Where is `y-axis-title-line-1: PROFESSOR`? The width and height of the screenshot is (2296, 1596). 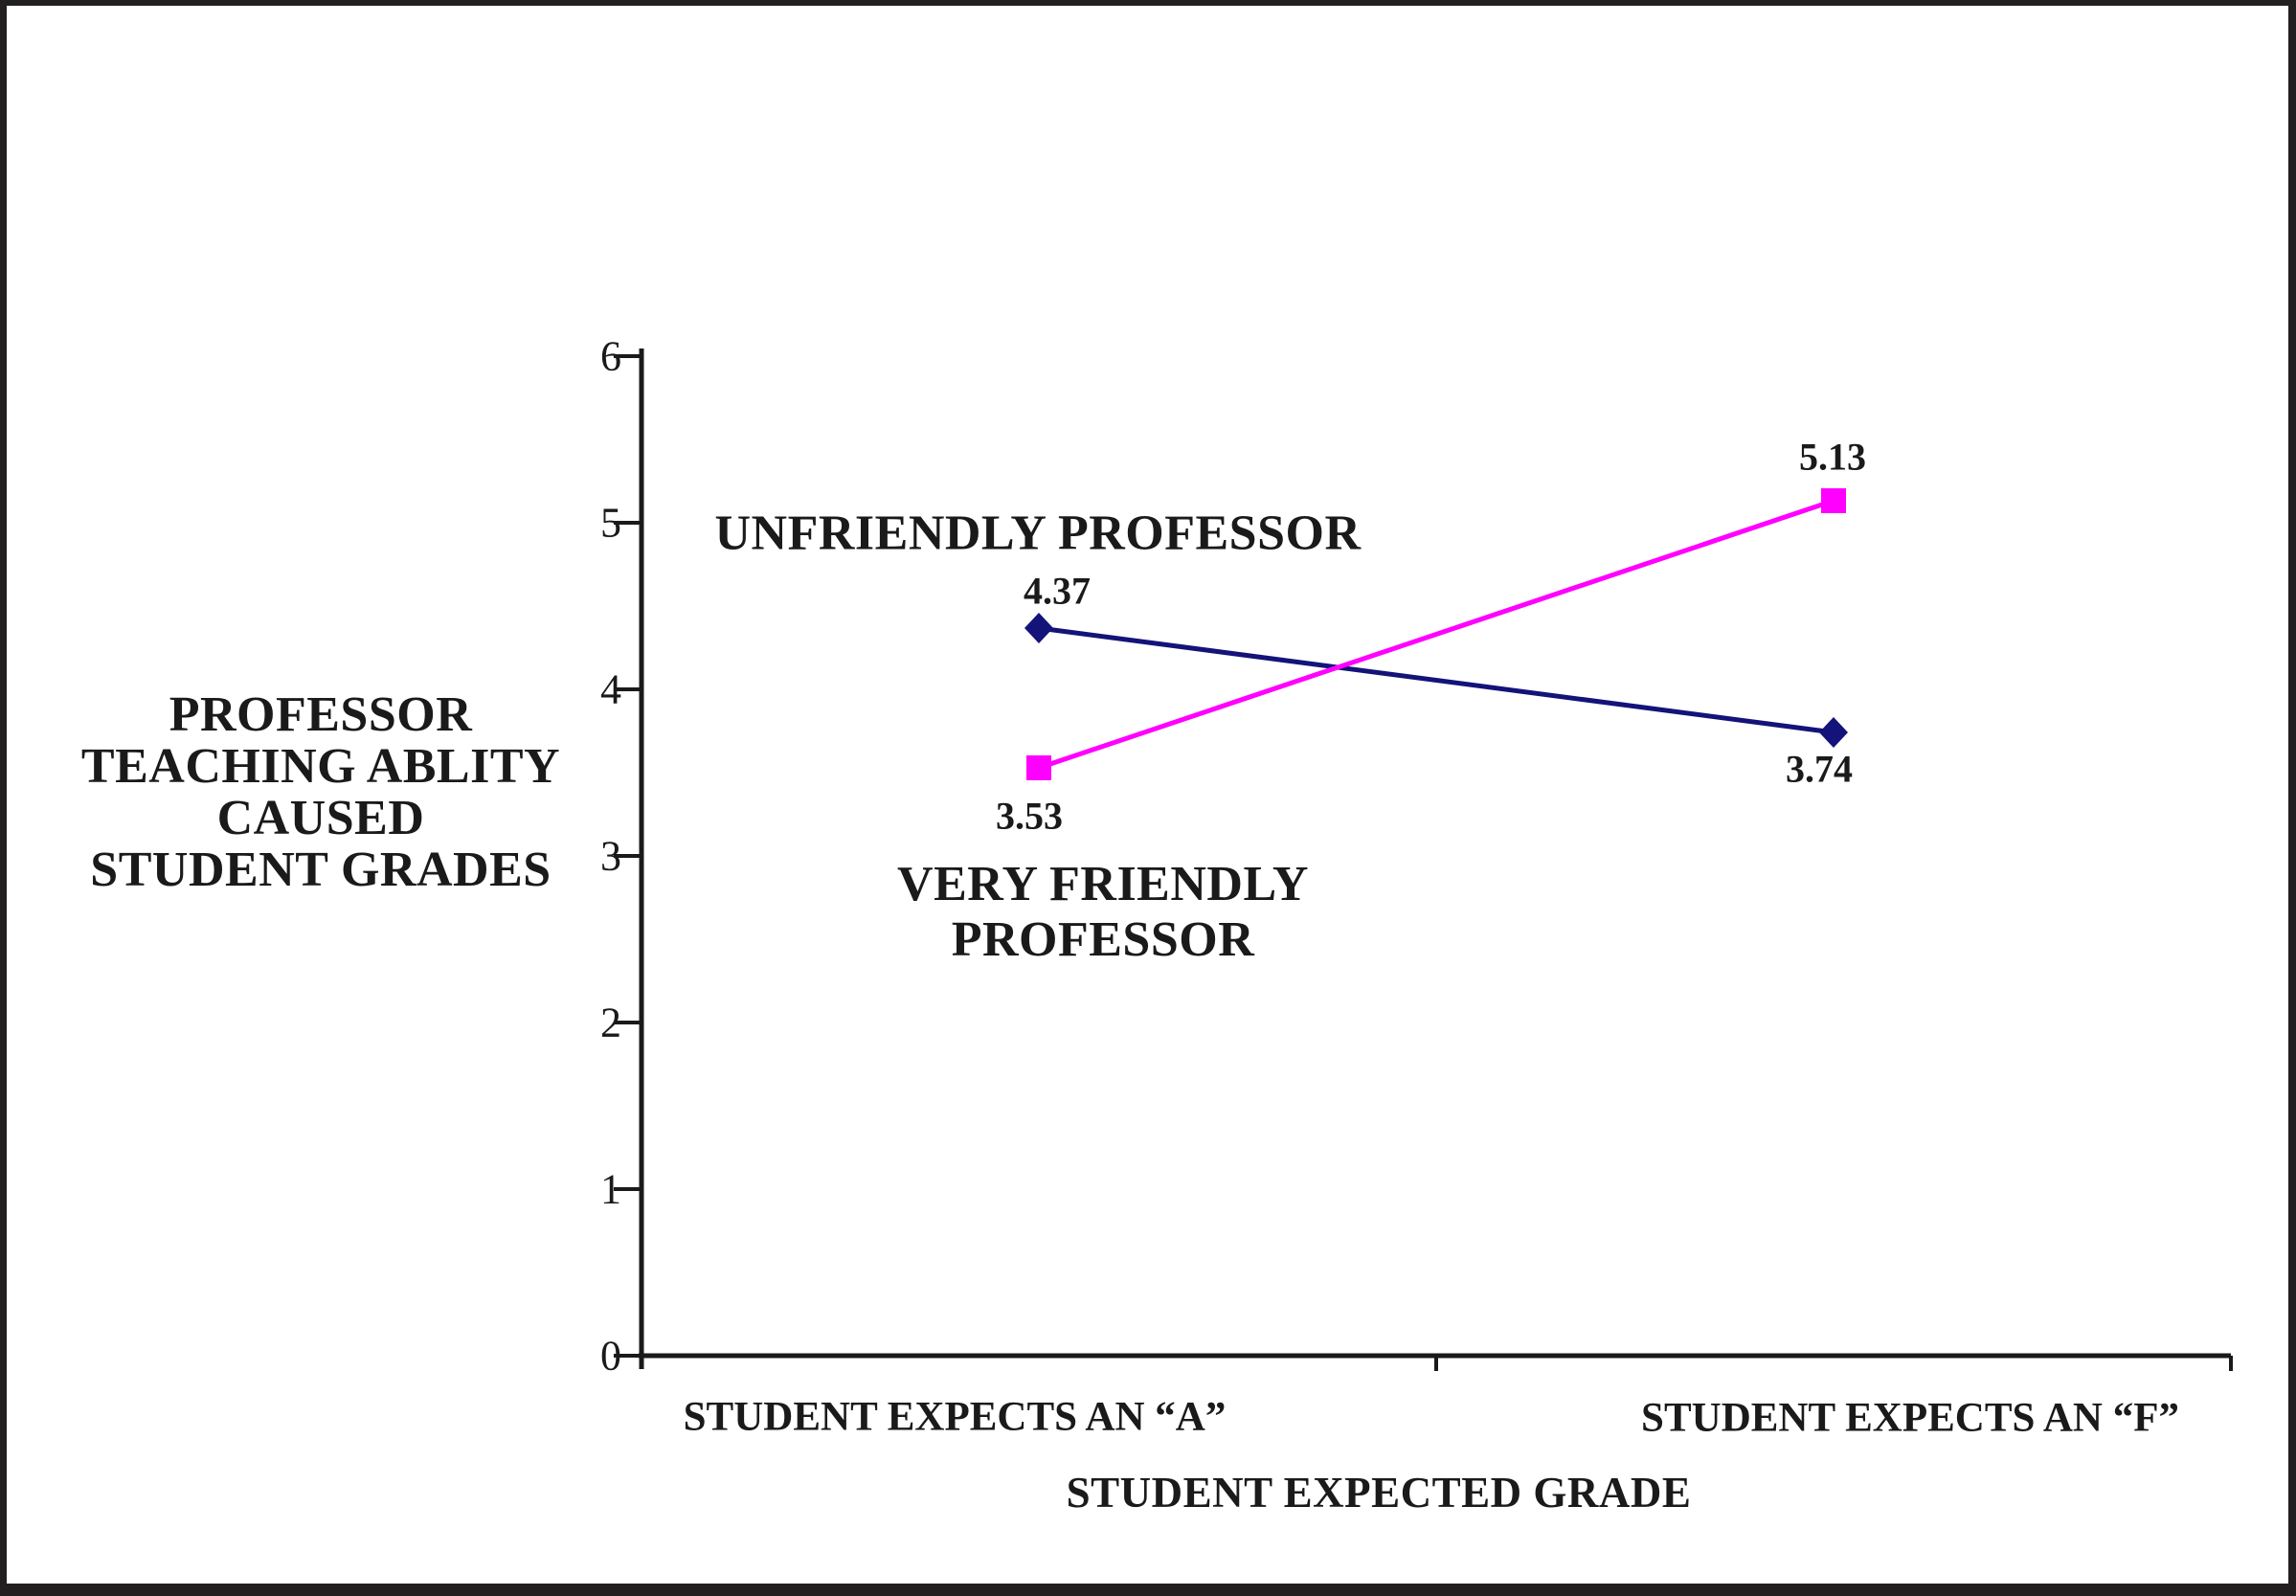
y-axis-title-line-1: PROFESSOR is located at coordinates (321, 714).